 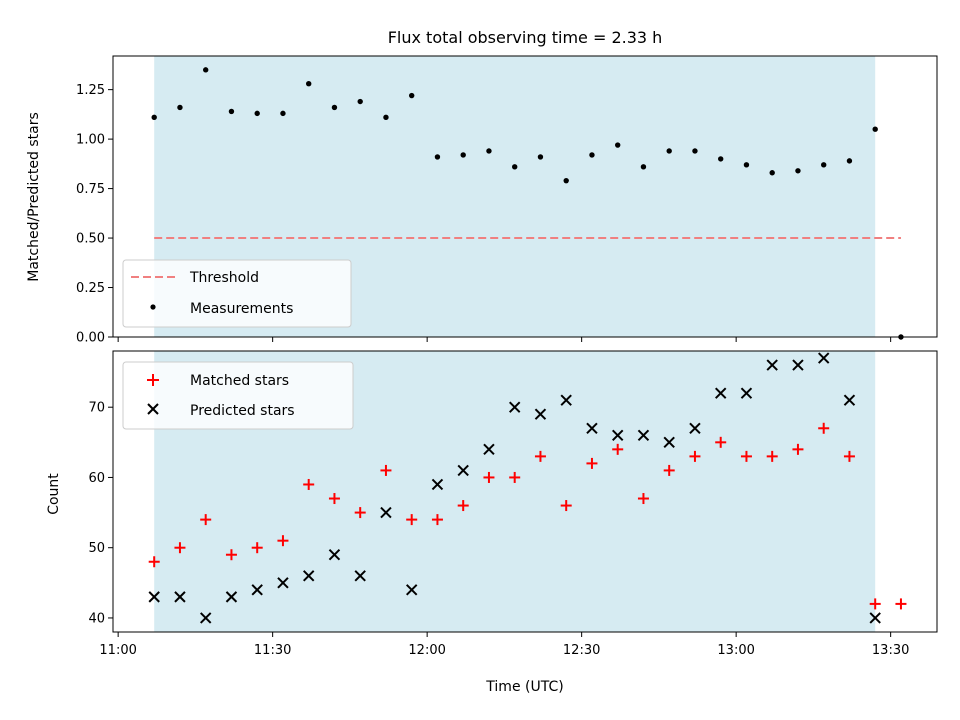 What do you see at coordinates (54, 494) in the screenshot?
I see `count-y-axis-label: Count` at bounding box center [54, 494].